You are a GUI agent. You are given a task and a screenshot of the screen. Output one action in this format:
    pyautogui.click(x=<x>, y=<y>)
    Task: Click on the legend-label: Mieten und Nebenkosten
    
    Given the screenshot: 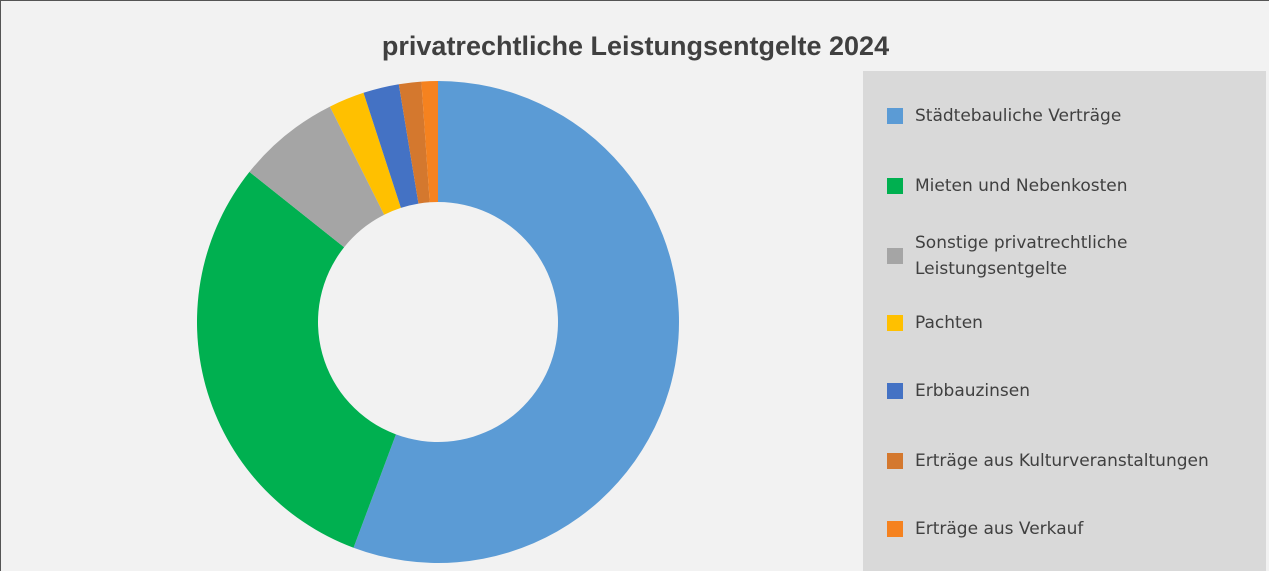 What is the action you would take?
    pyautogui.click(x=1021, y=186)
    